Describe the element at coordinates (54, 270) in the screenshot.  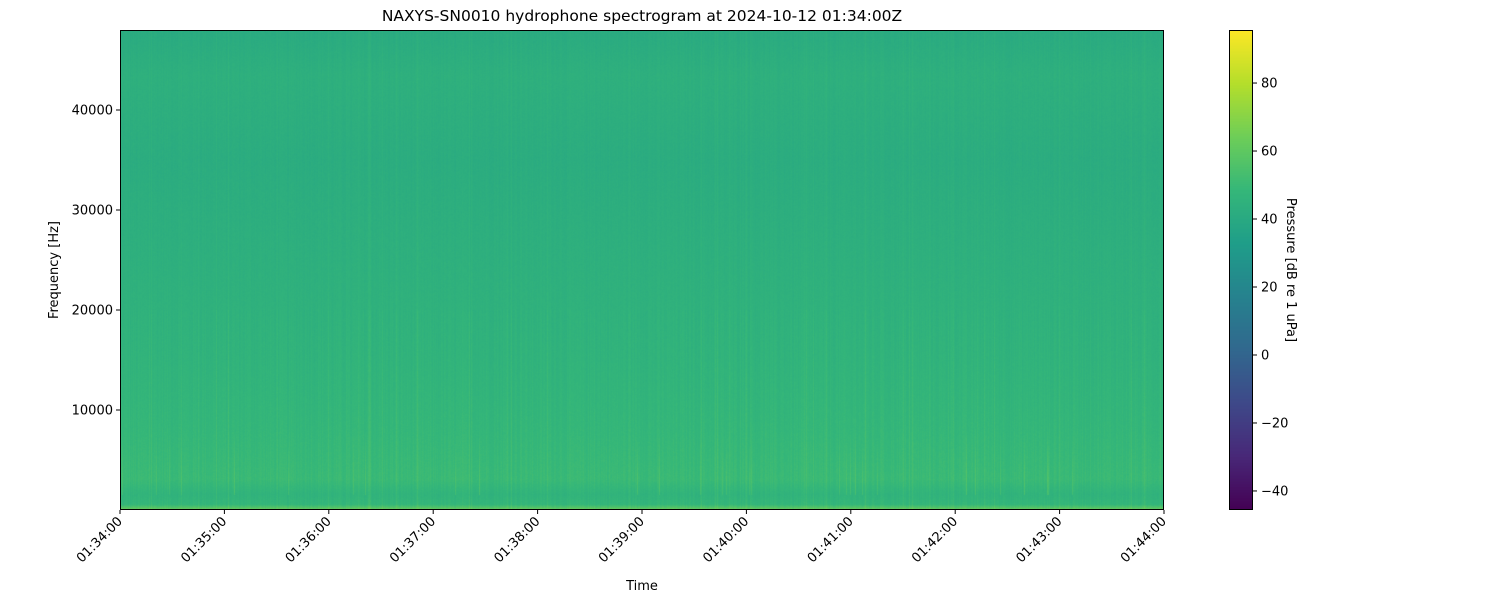
I see `y-axis-label: Frequency [Hz]` at that location.